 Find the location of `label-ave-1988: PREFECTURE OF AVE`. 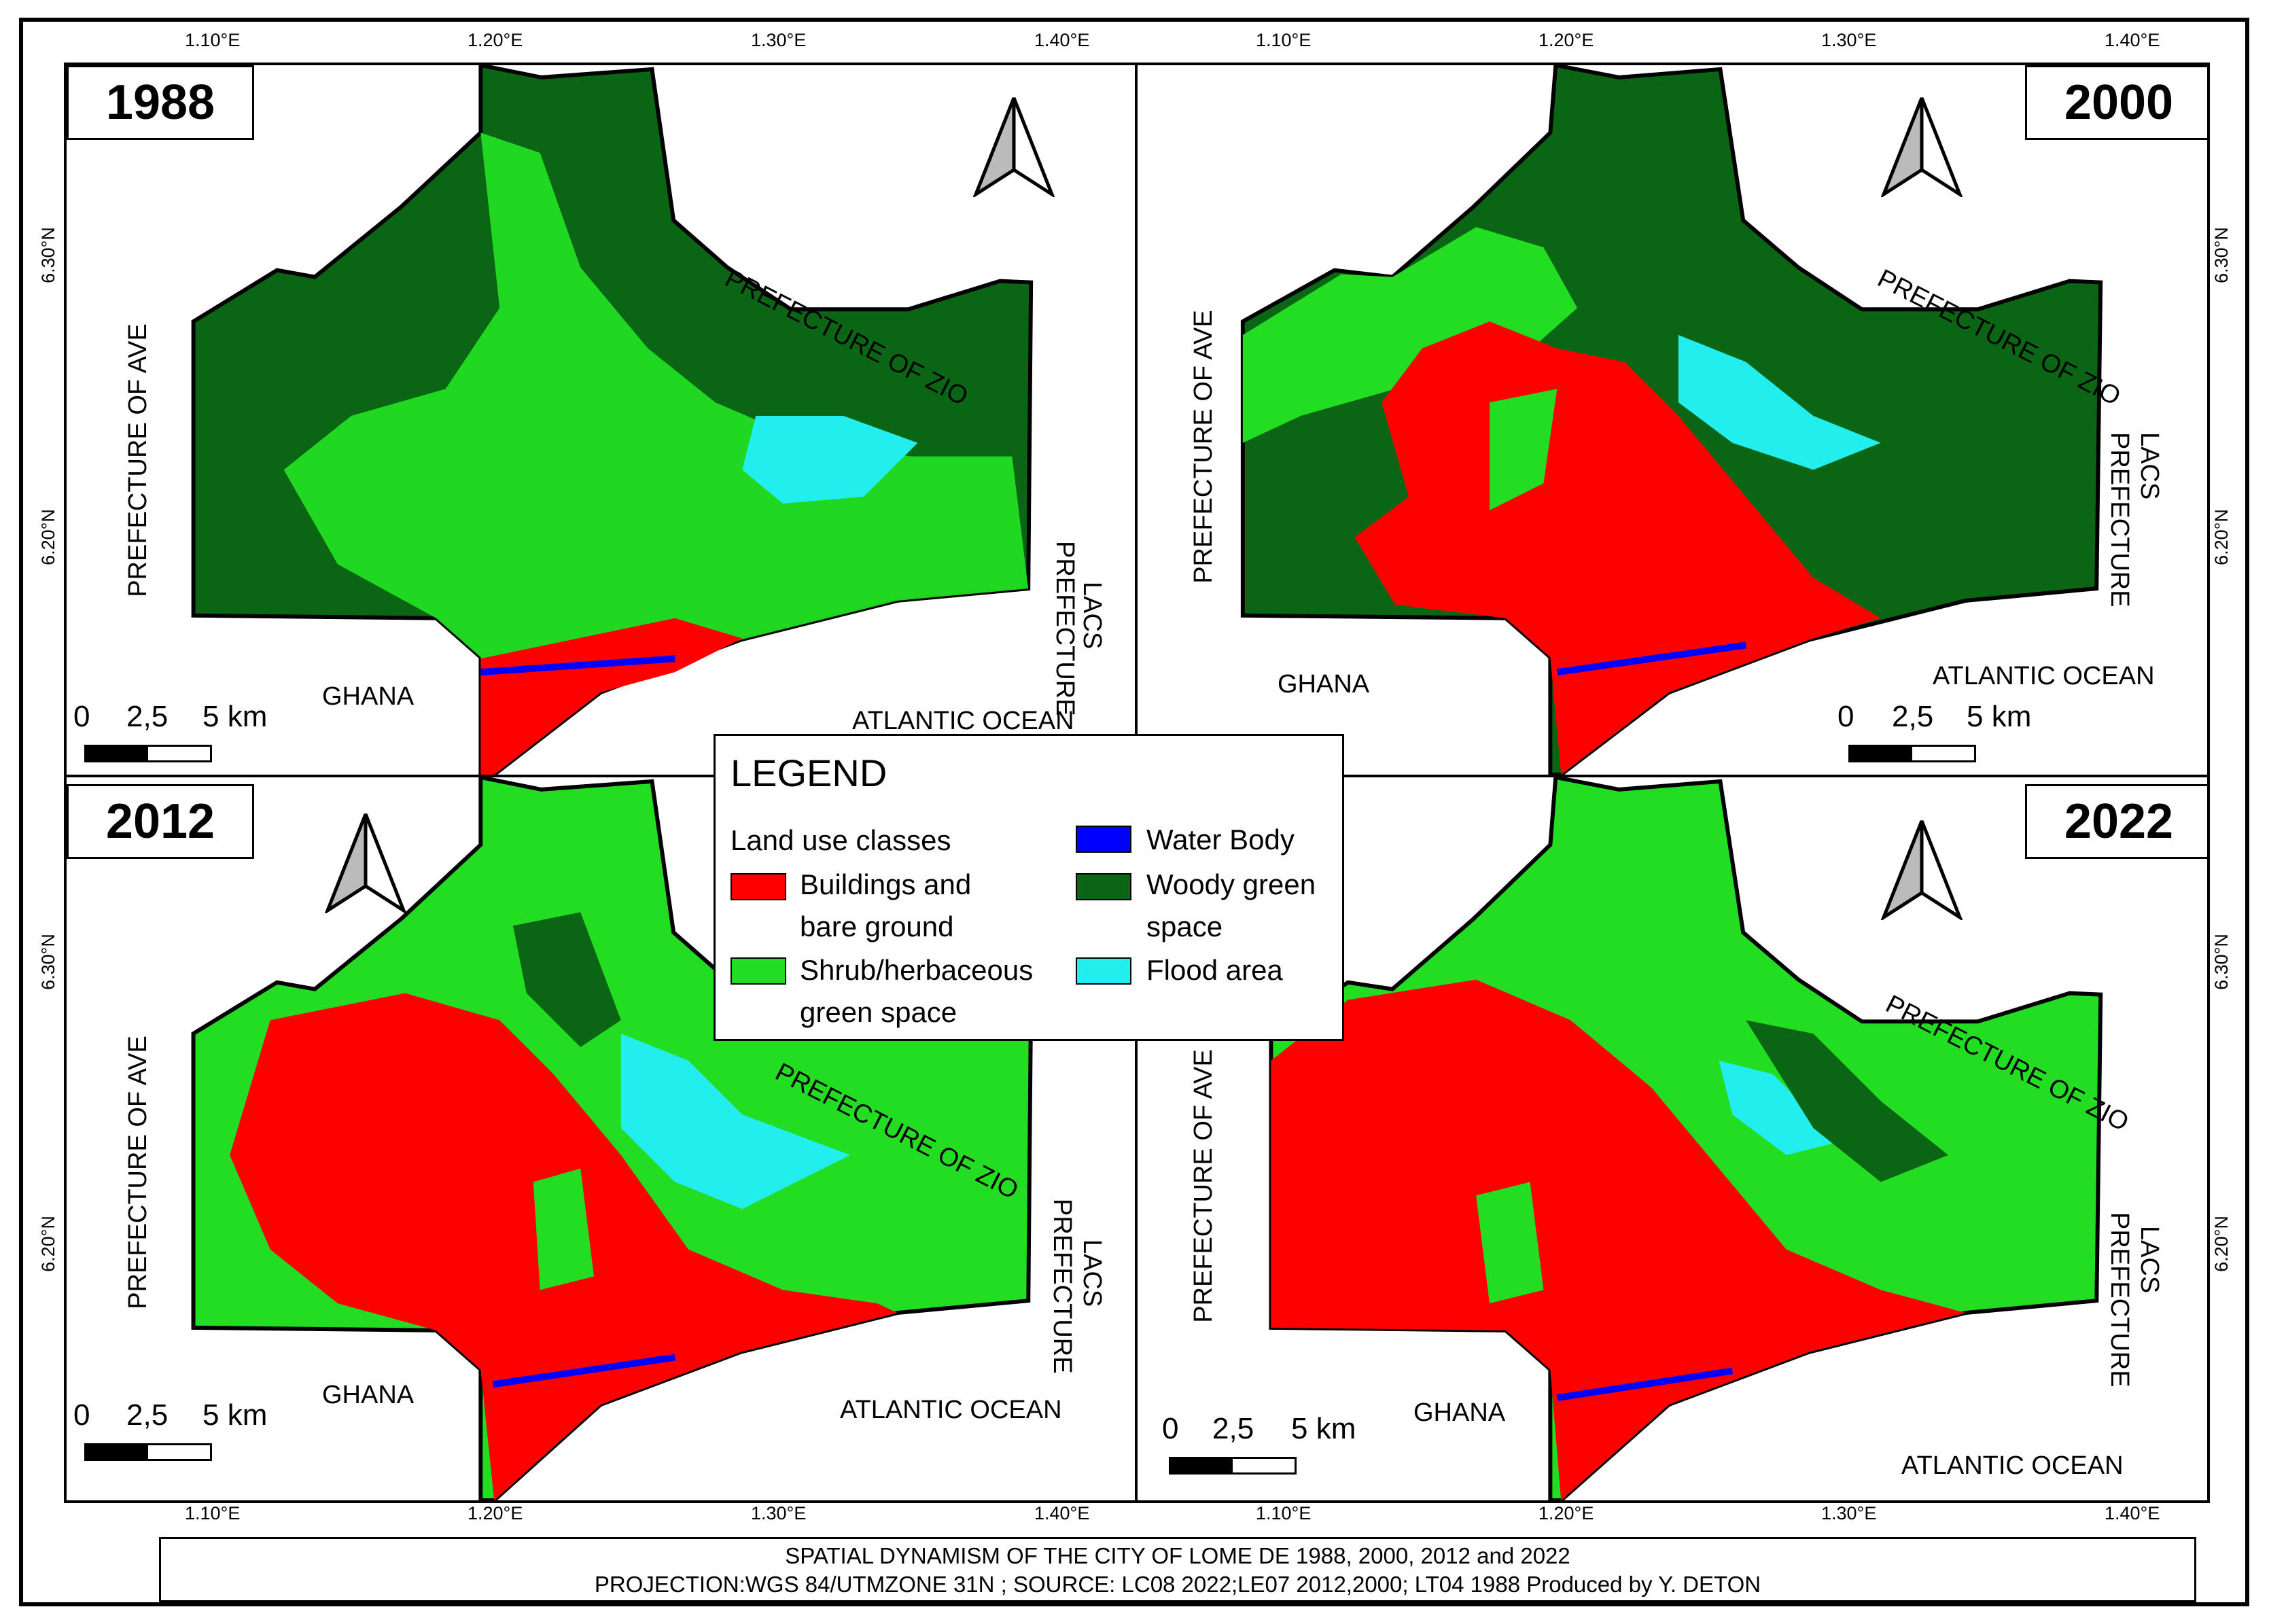

label-ave-1988: PREFECTURE OF AVE is located at coordinates (137, 460).